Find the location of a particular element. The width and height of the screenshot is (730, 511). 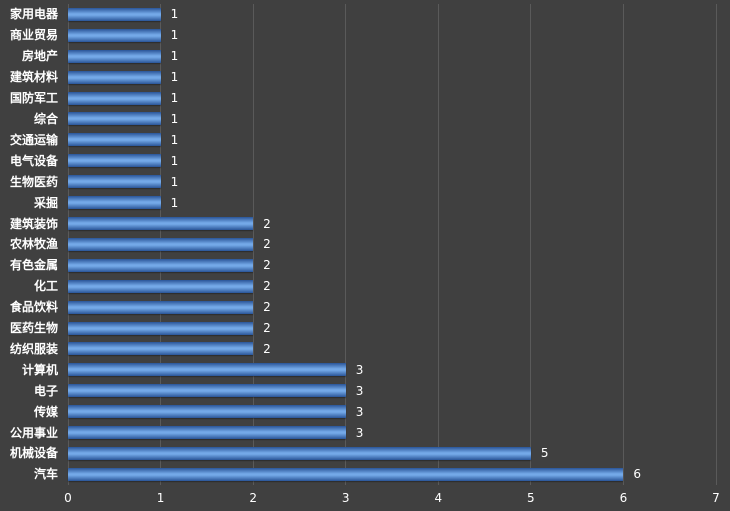

category-label: 建筑装饰 is located at coordinates (33, 223).